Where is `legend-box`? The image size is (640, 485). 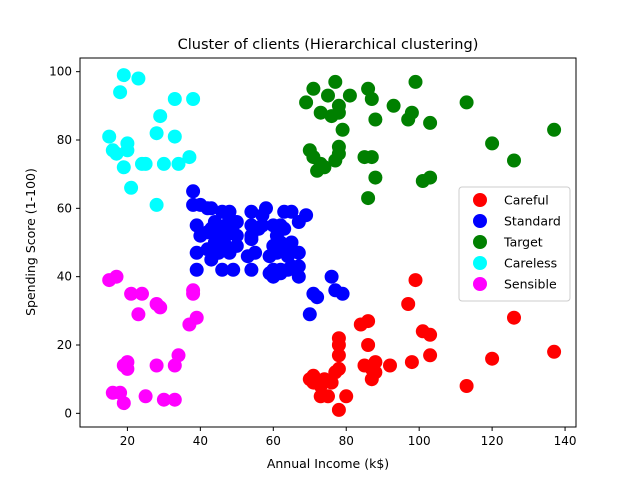
legend-box is located at coordinates (514, 244).